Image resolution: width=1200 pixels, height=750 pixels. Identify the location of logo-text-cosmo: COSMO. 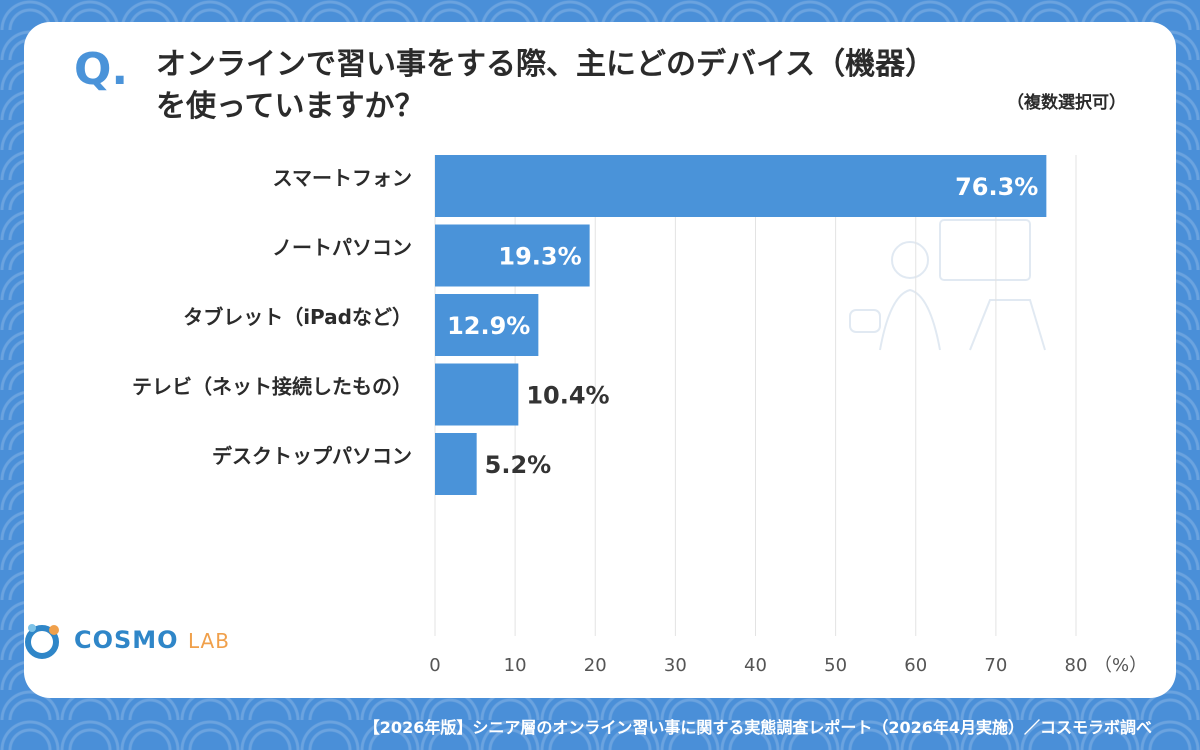
(126, 640).